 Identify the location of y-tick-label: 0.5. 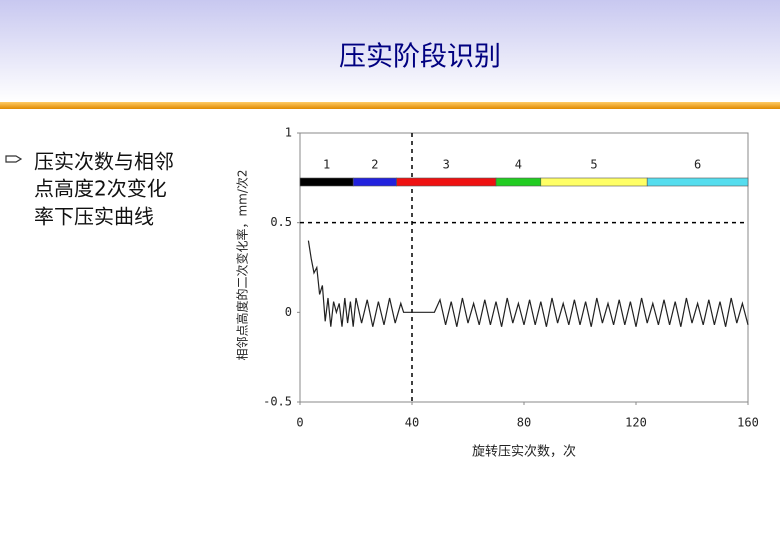
(281, 222).